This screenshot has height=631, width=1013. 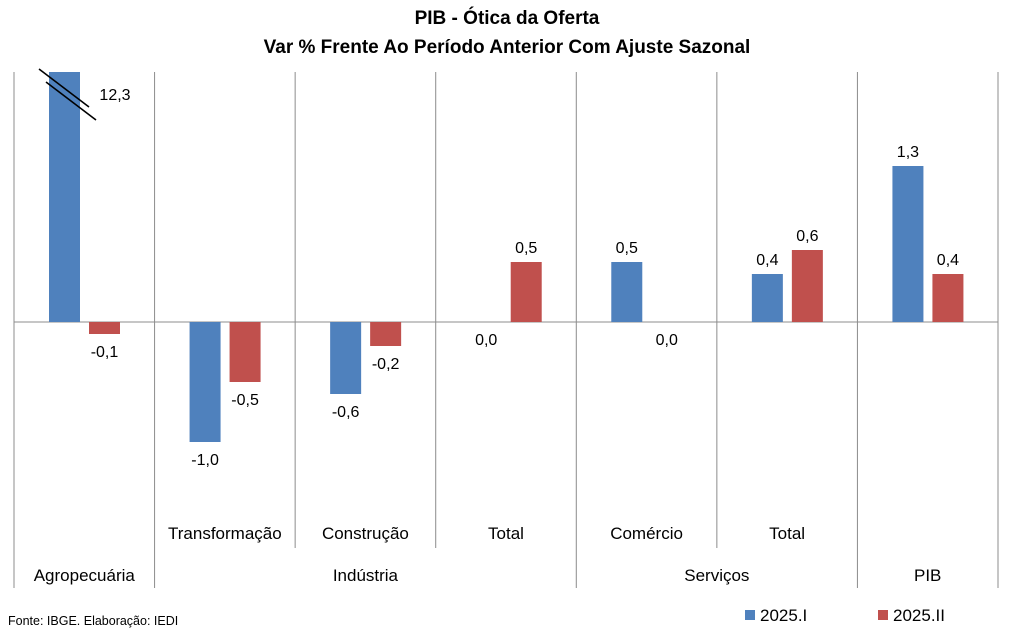 I want to click on group-label: Serviços, so click(x=716, y=575).